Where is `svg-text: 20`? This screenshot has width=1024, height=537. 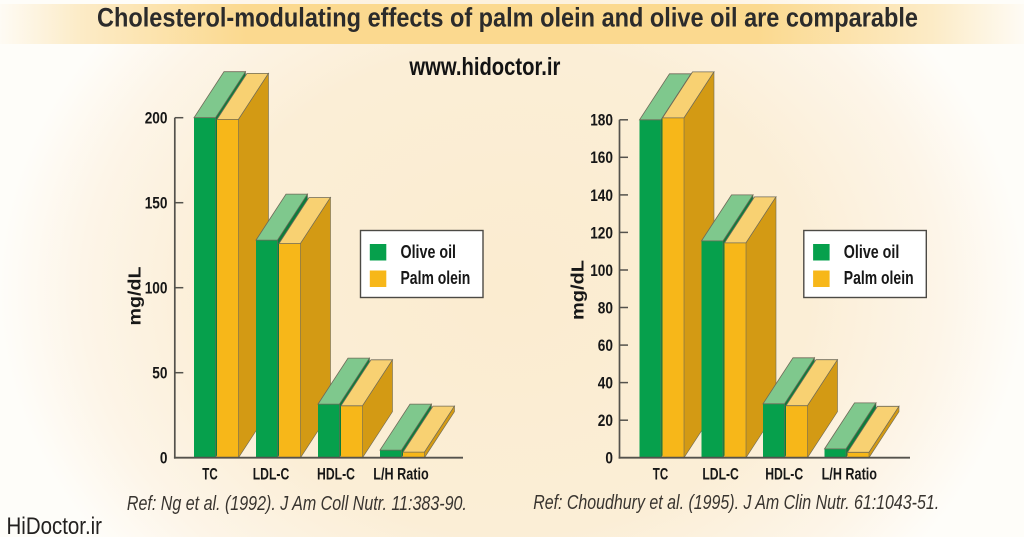 svg-text: 20 is located at coordinates (605, 421).